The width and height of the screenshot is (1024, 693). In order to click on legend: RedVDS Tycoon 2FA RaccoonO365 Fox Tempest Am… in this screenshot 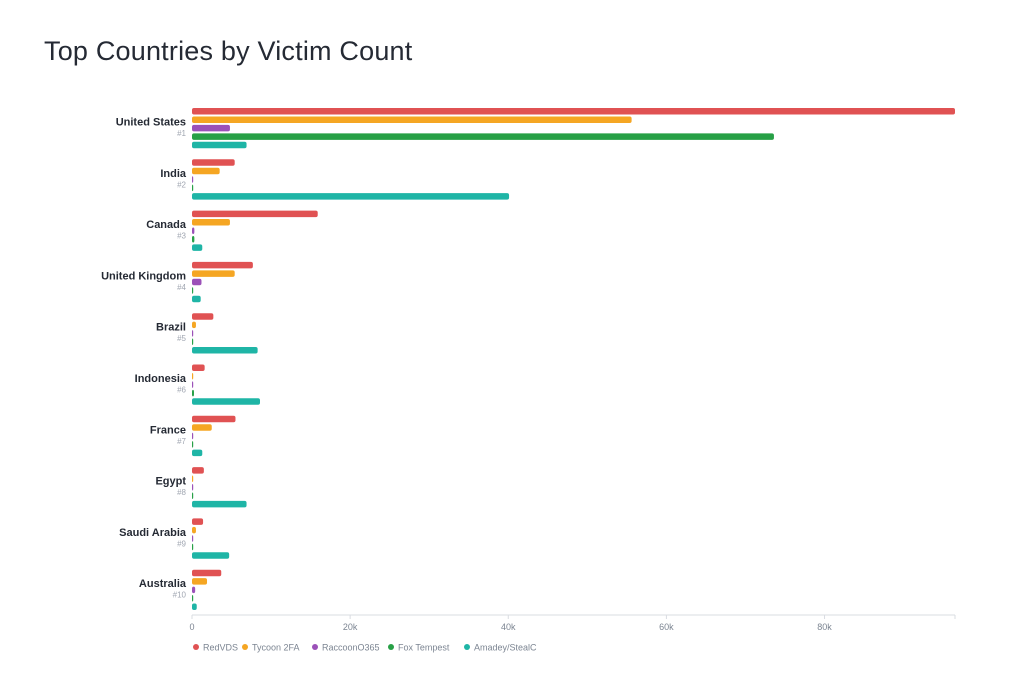, I will do `click(365, 648)`.